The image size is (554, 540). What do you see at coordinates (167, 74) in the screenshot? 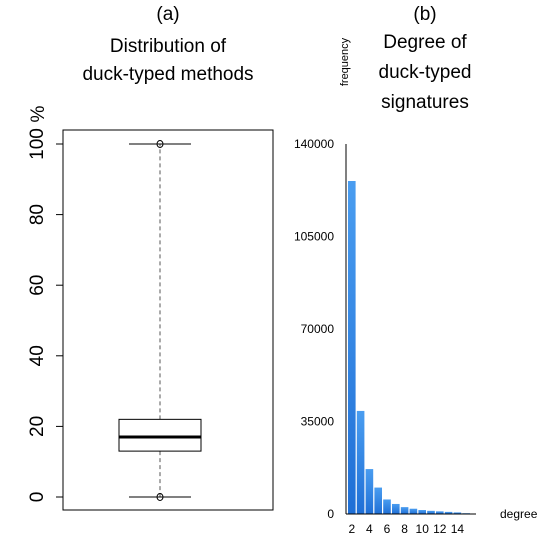
I see `boxplot-title-line-2: duck-typed methods` at bounding box center [167, 74].